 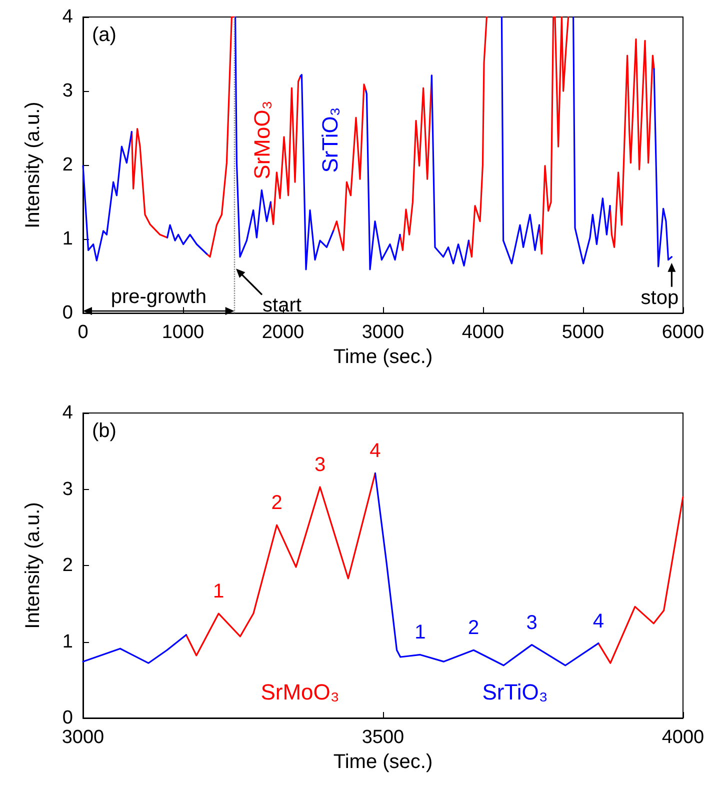 I want to click on annotation: (b), so click(x=104, y=431).